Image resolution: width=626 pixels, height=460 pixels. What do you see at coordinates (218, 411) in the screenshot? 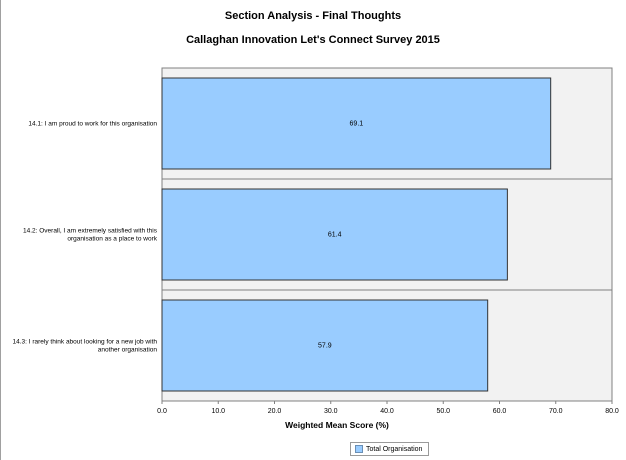
I see `x-tick-label: 10.0` at bounding box center [218, 411].